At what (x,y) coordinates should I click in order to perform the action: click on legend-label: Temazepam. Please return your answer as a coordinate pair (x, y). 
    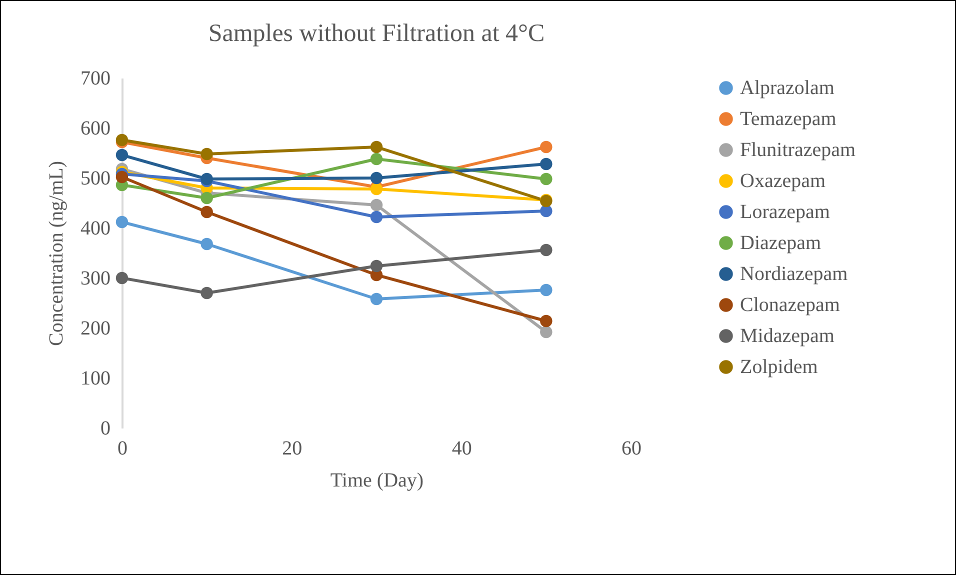
    Looking at the image, I should click on (788, 119).